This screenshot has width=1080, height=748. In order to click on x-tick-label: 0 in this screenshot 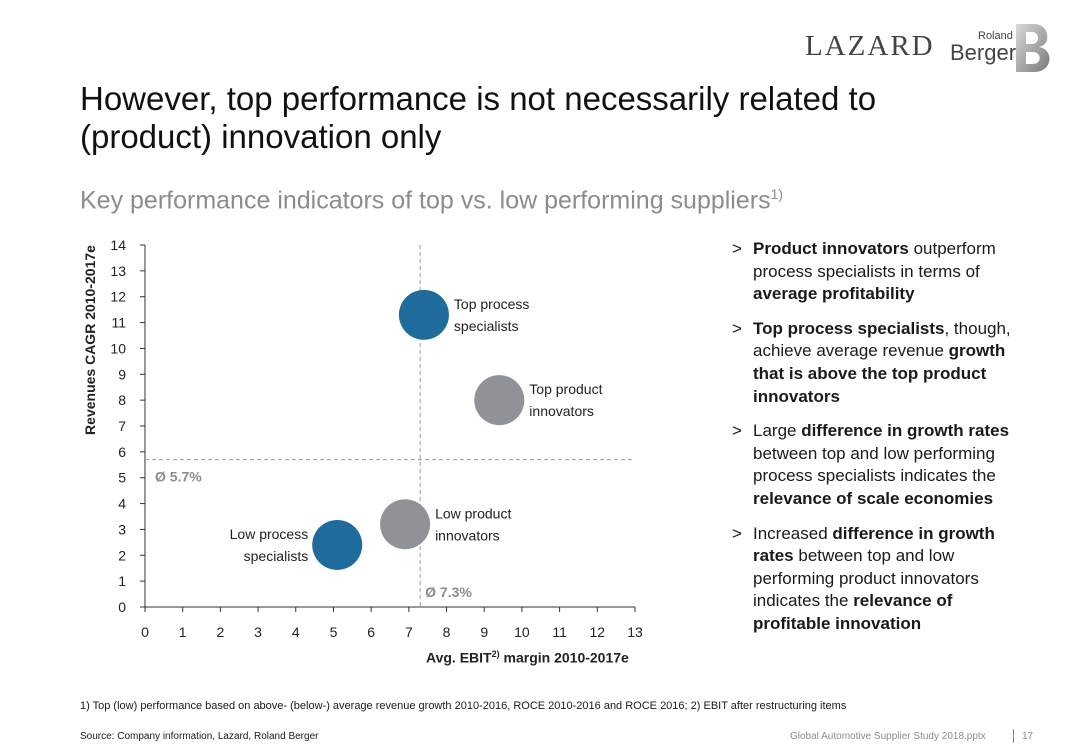, I will do `click(145, 632)`.